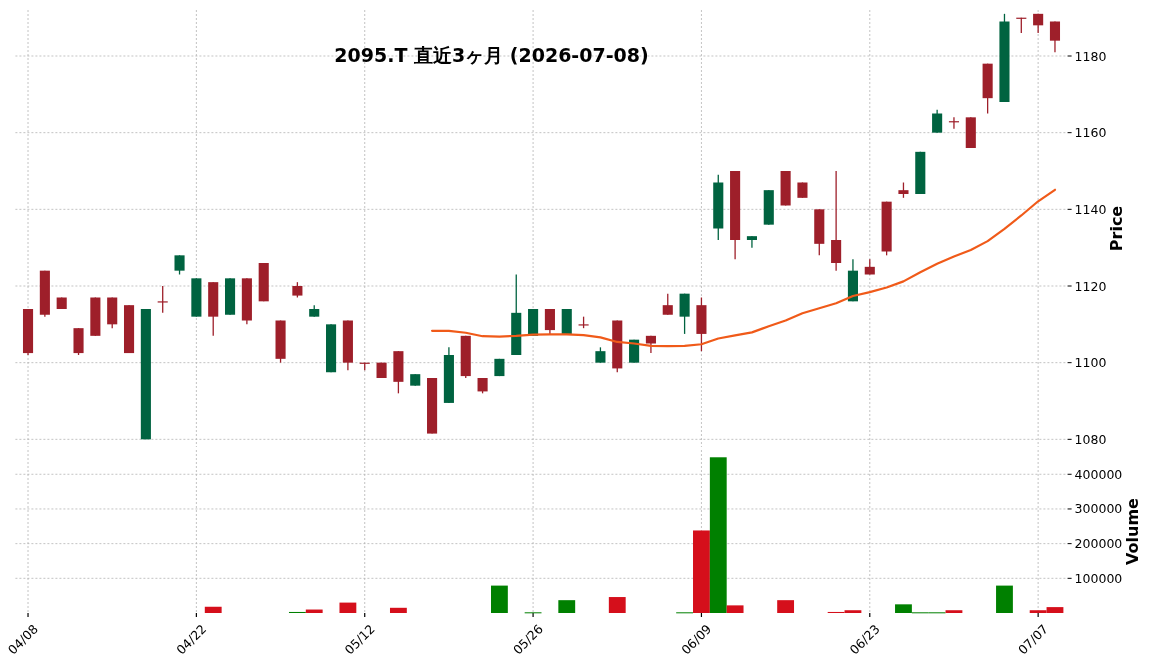  What do you see at coordinates (1090, 286) in the screenshot?
I see `y-tick-label: 1120` at bounding box center [1090, 286].